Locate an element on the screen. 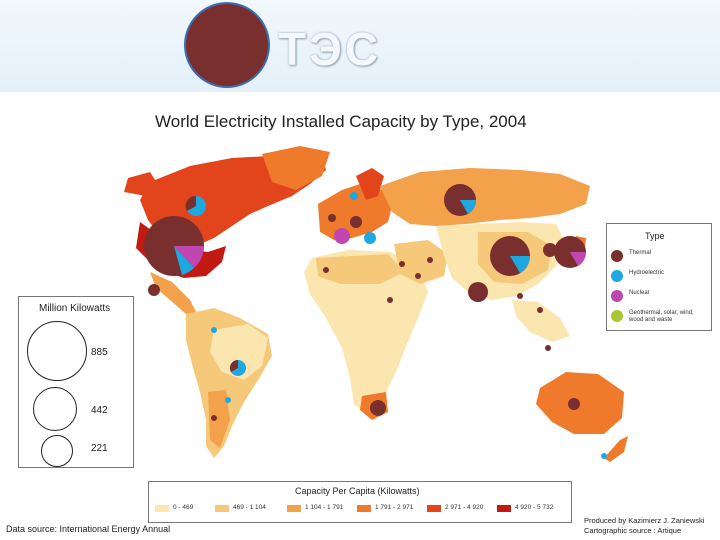  pie-europe is located at coordinates (352, 218).